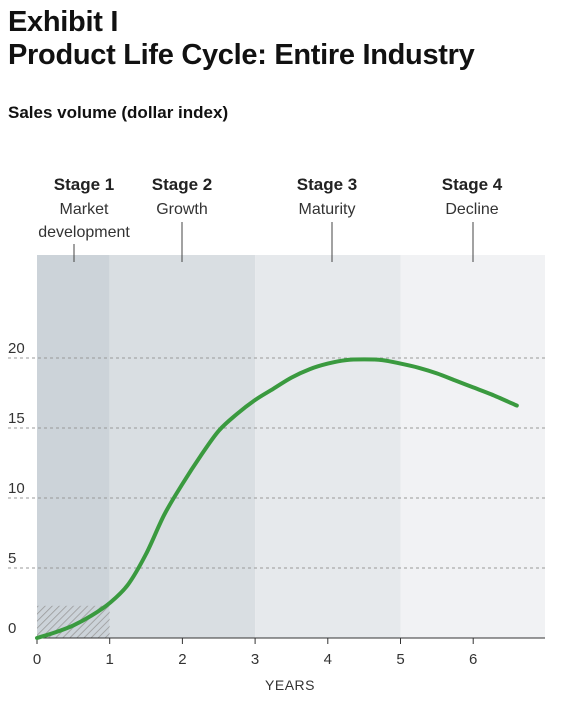 This screenshot has width=564, height=702. Describe the element at coordinates (290, 685) in the screenshot. I see `x-axis-title: YEARS` at that location.